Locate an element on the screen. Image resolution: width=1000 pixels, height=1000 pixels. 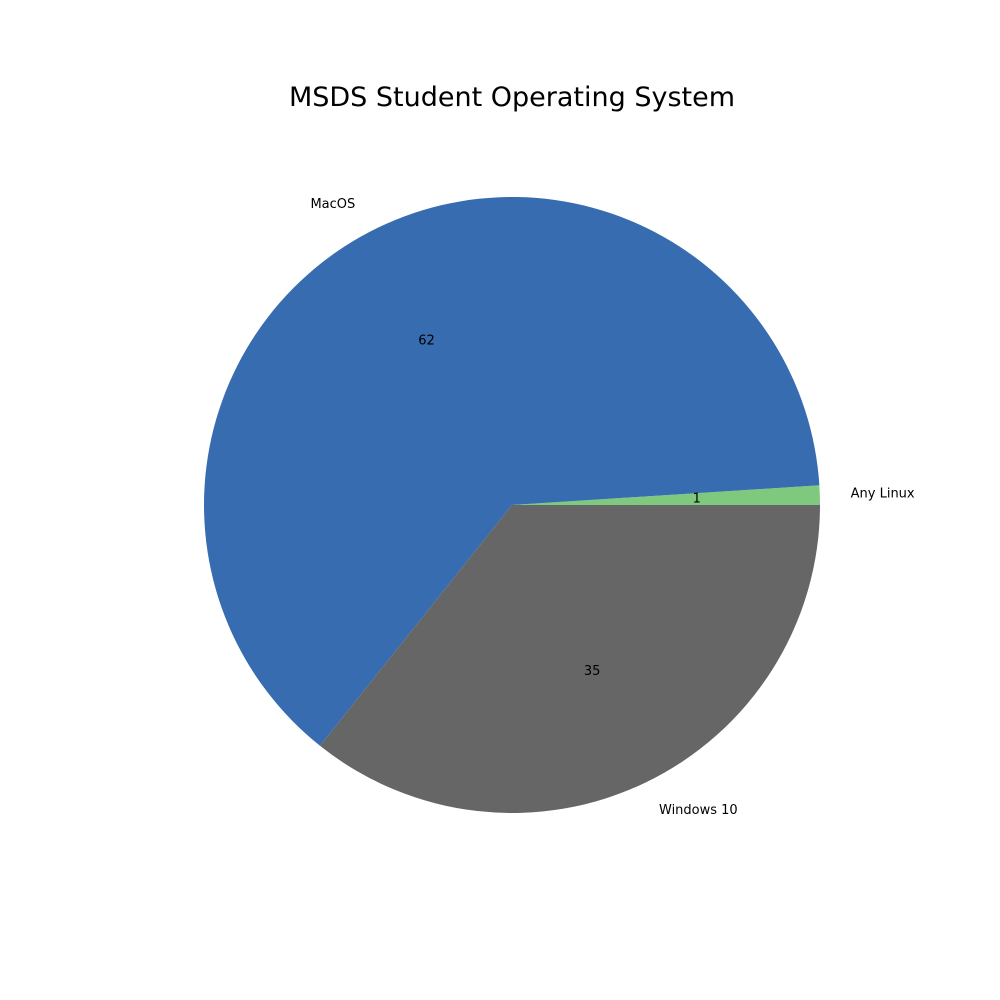
slice-label-macos: MacOS is located at coordinates (332, 204).